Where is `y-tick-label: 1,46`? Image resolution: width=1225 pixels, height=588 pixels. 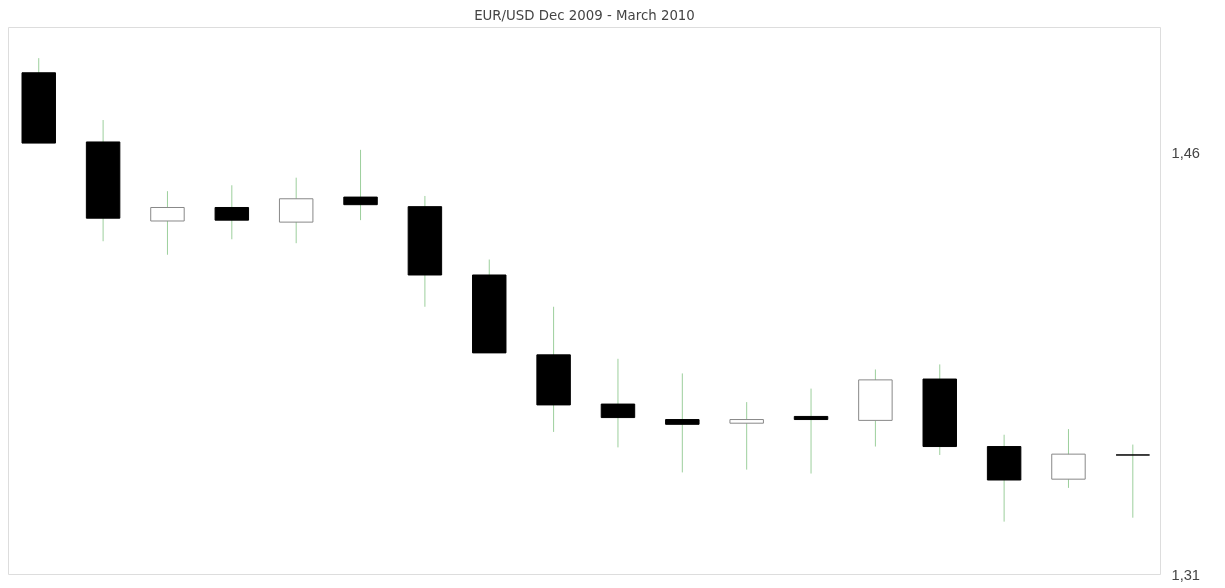
y-tick-label: 1,46 is located at coordinates (1186, 152).